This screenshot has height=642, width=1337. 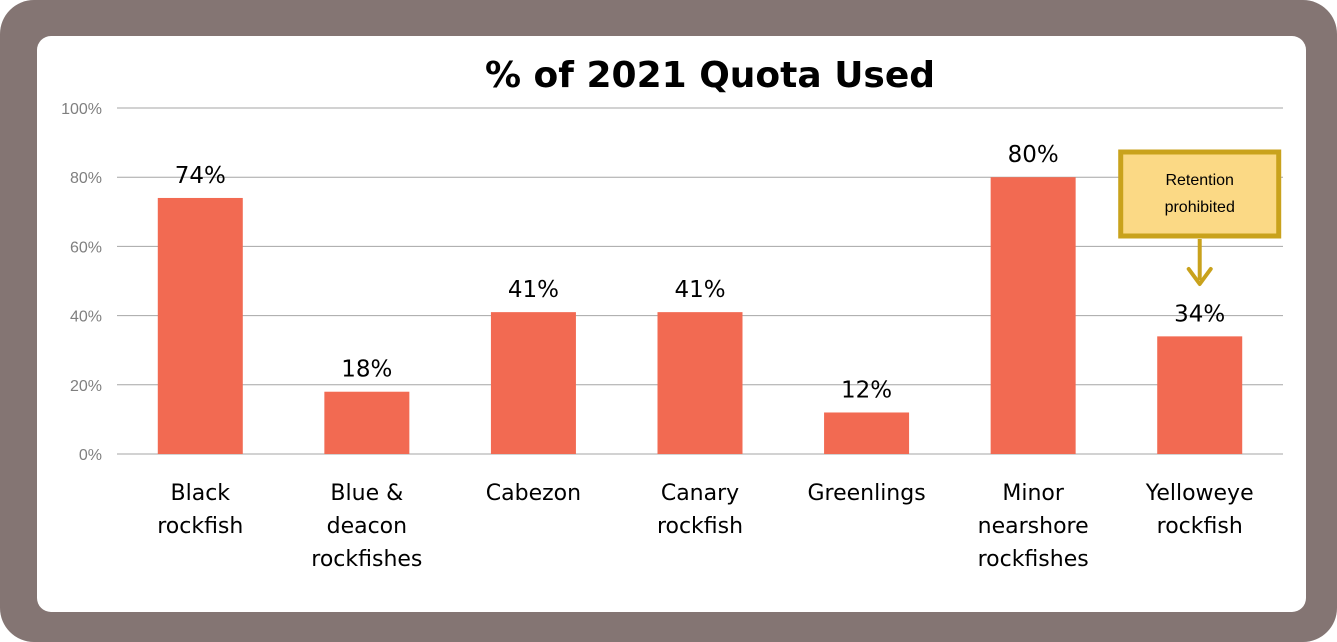 What do you see at coordinates (366, 370) in the screenshot?
I see `data-label: 18%` at bounding box center [366, 370].